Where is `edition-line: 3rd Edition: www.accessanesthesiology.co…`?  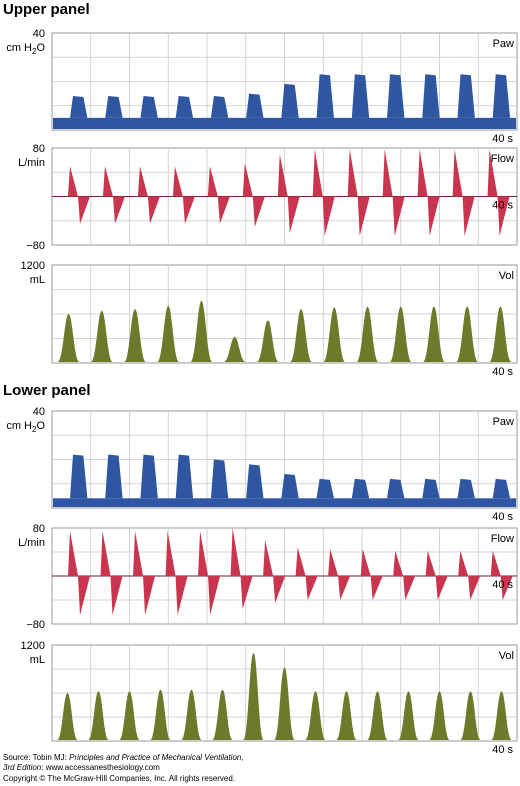 edition-line: 3rd Edition: www.accessanesthesiology.co… is located at coordinates (81, 768).